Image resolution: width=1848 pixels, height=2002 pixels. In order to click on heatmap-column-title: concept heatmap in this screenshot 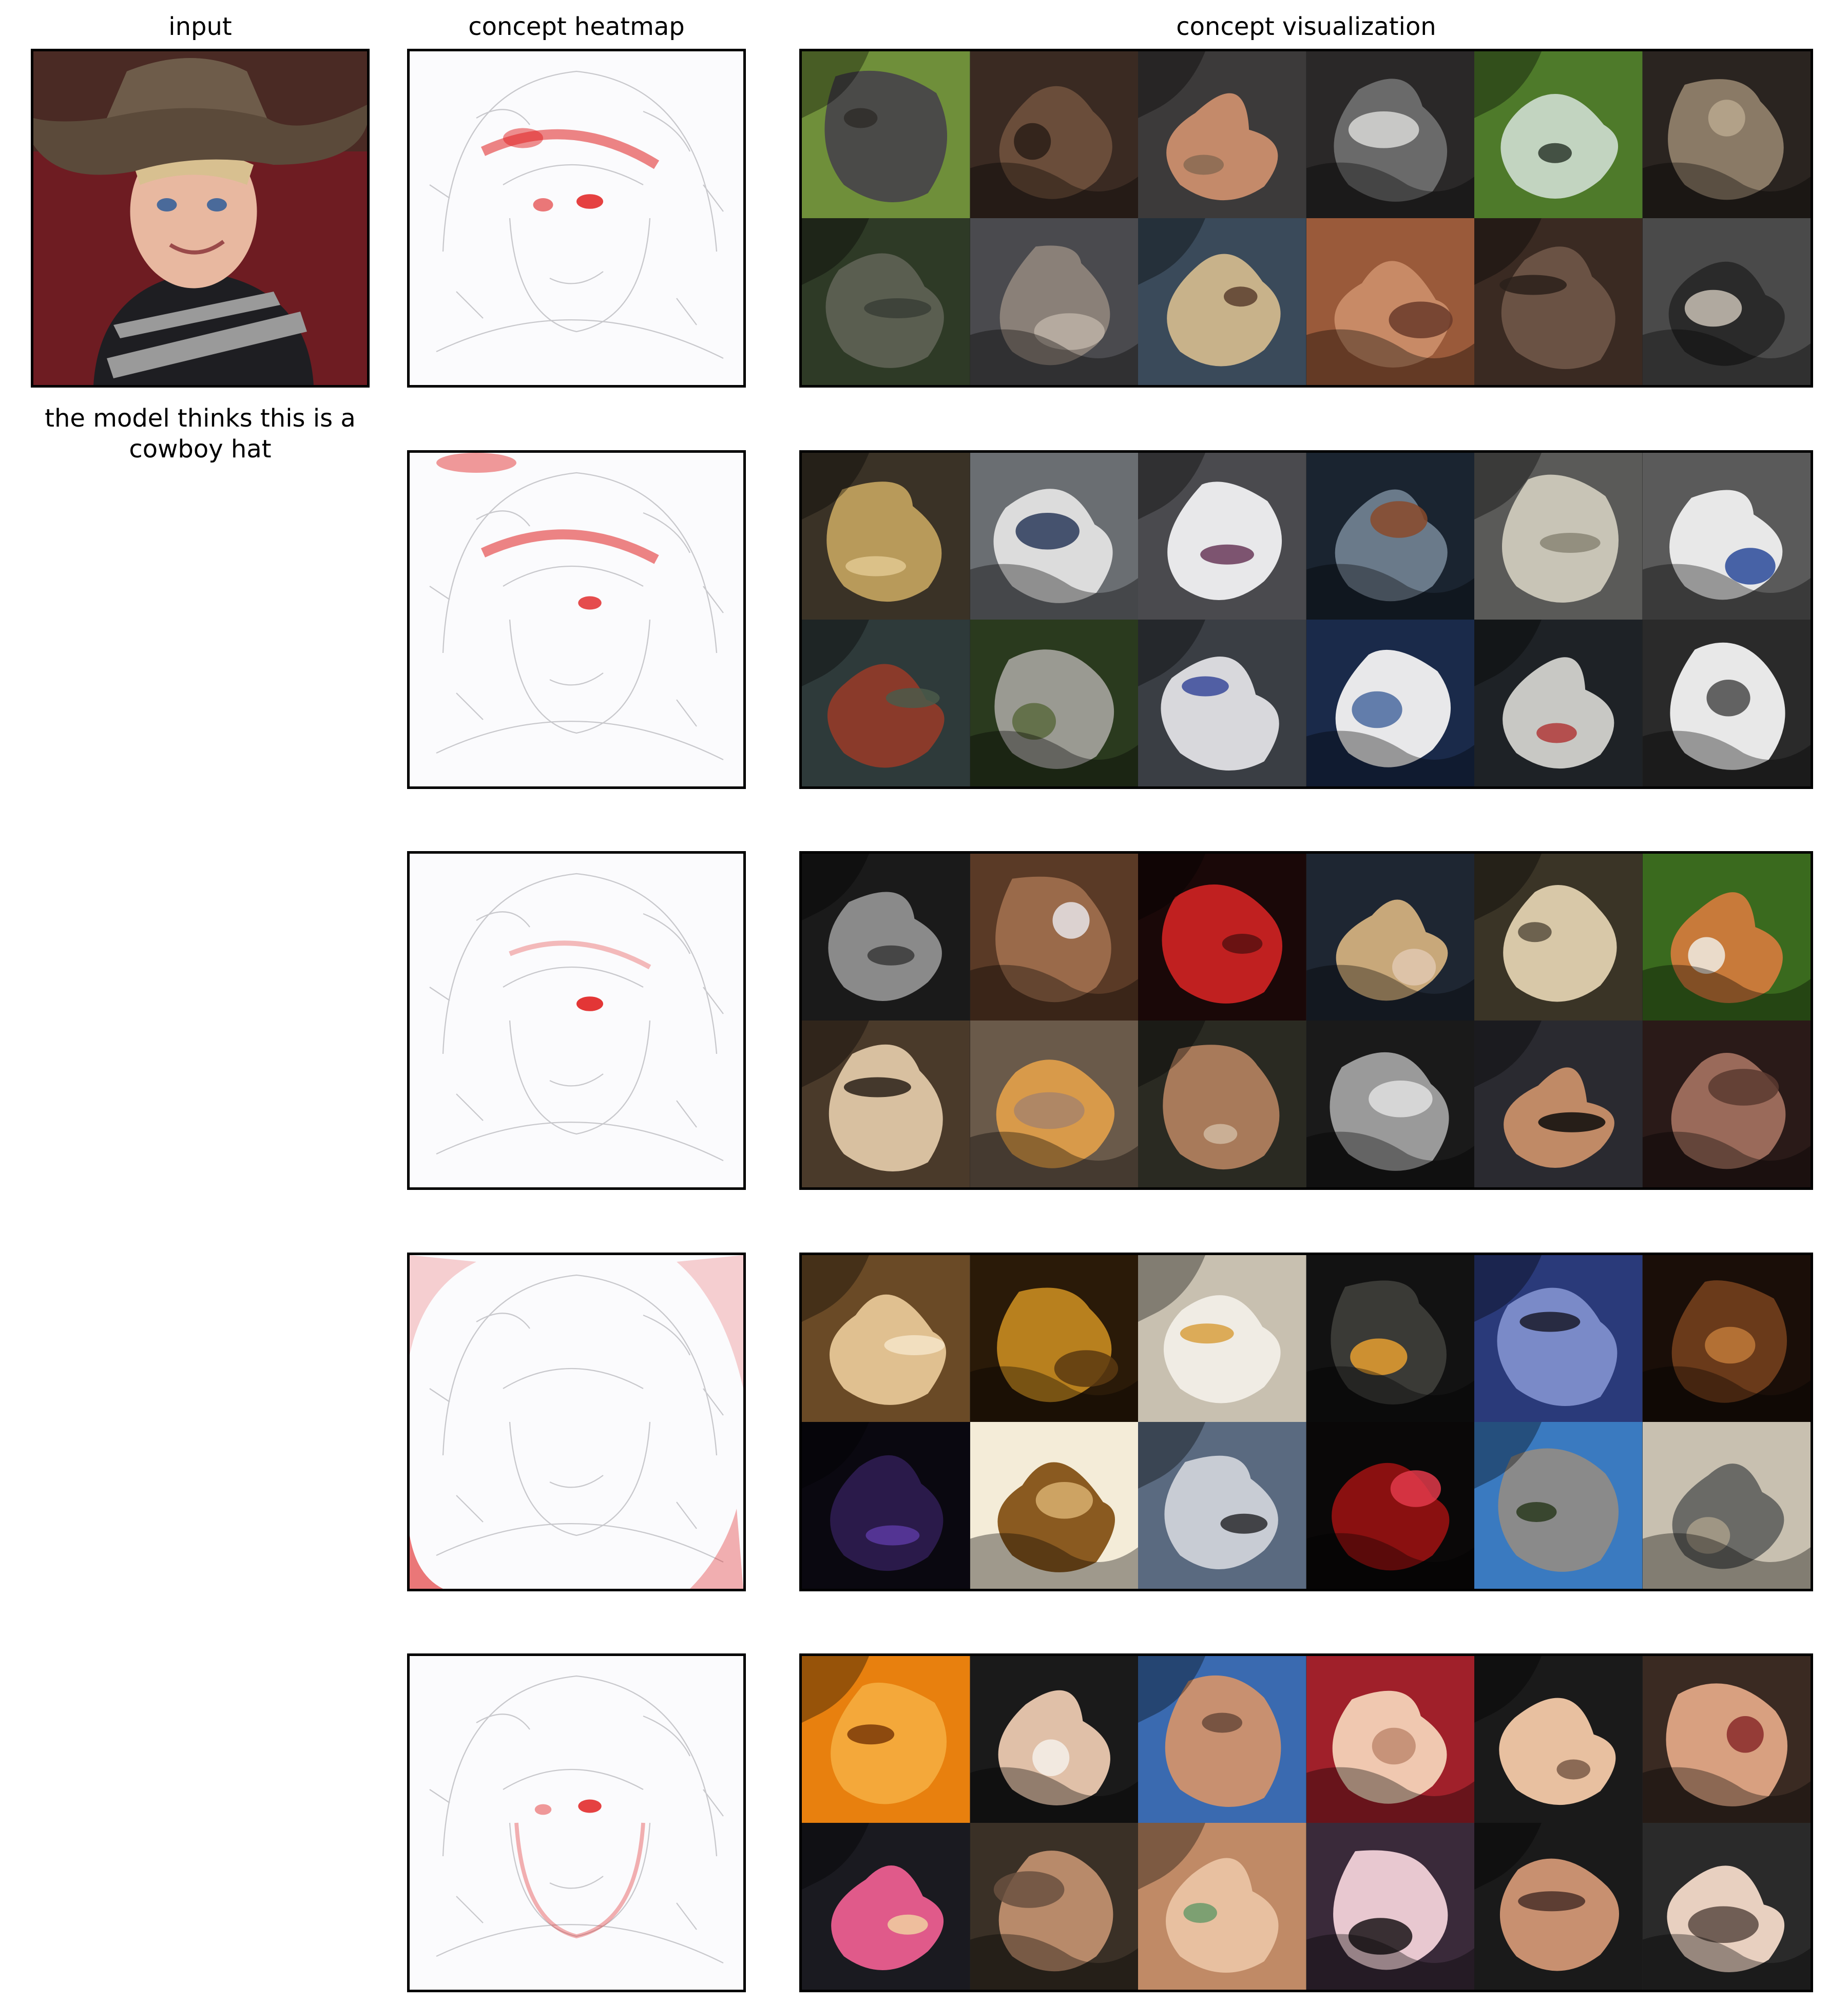, I will do `click(576, 26)`.